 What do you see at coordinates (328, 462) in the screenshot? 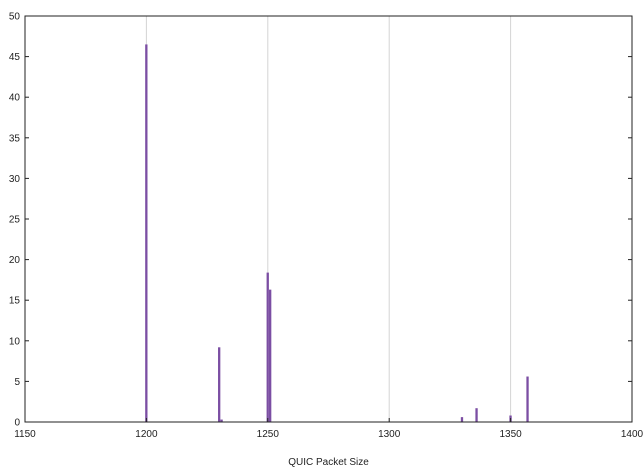
I see `x-axis-title: QUIC Packet Size` at bounding box center [328, 462].